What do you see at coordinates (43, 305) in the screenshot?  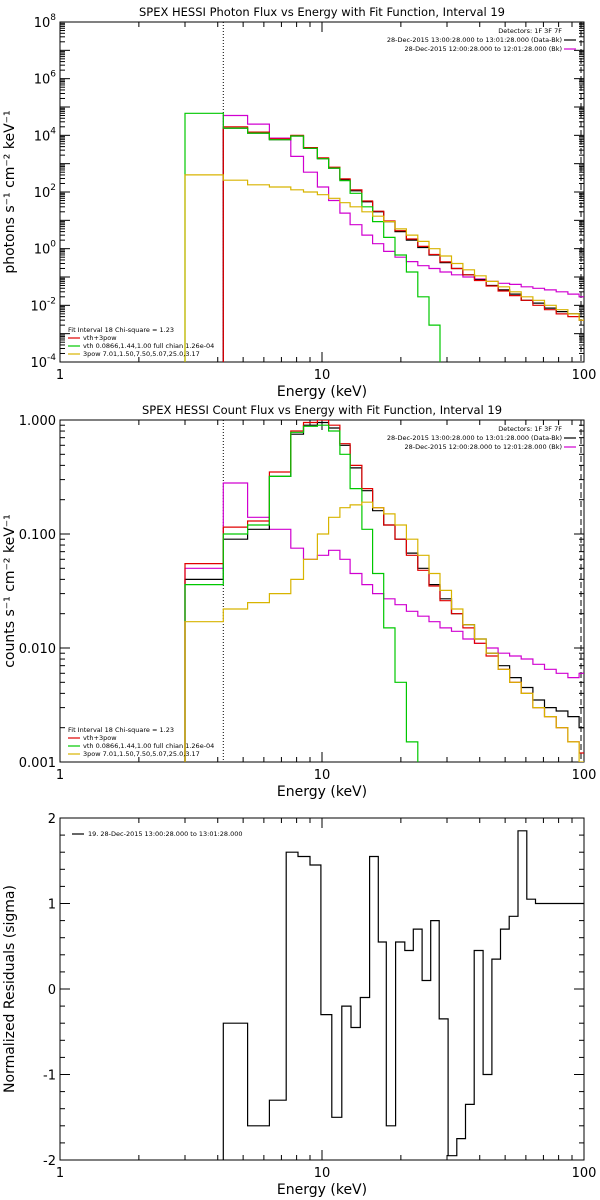 I see `y-tick-label: 10⁻²` at bounding box center [43, 305].